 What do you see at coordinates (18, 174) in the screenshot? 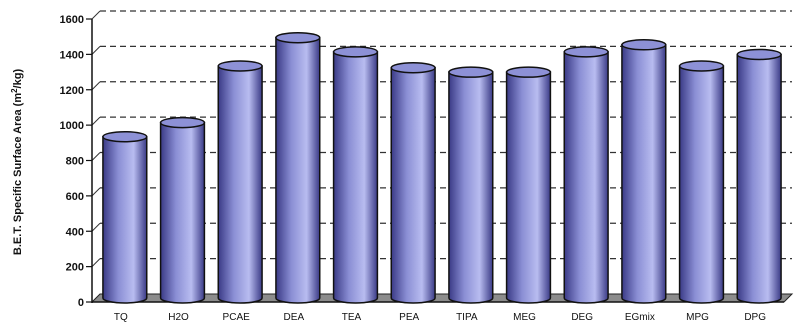
I see `y-axis-title-main: B.E.T. Specific Surface Area (m` at bounding box center [18, 174].